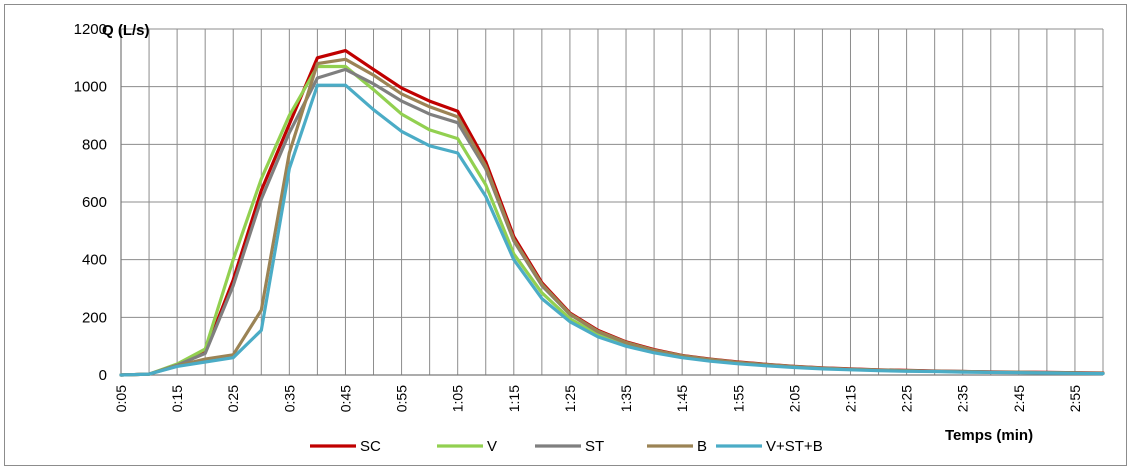 The height and width of the screenshot is (470, 1131). I want to click on x-tick-label: 2:35, so click(963, 398).